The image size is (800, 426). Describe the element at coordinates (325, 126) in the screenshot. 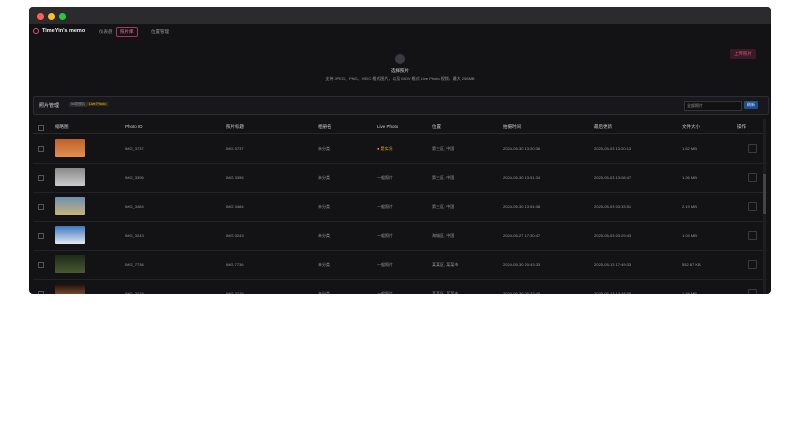

I see `column-header: 相册名` at that location.